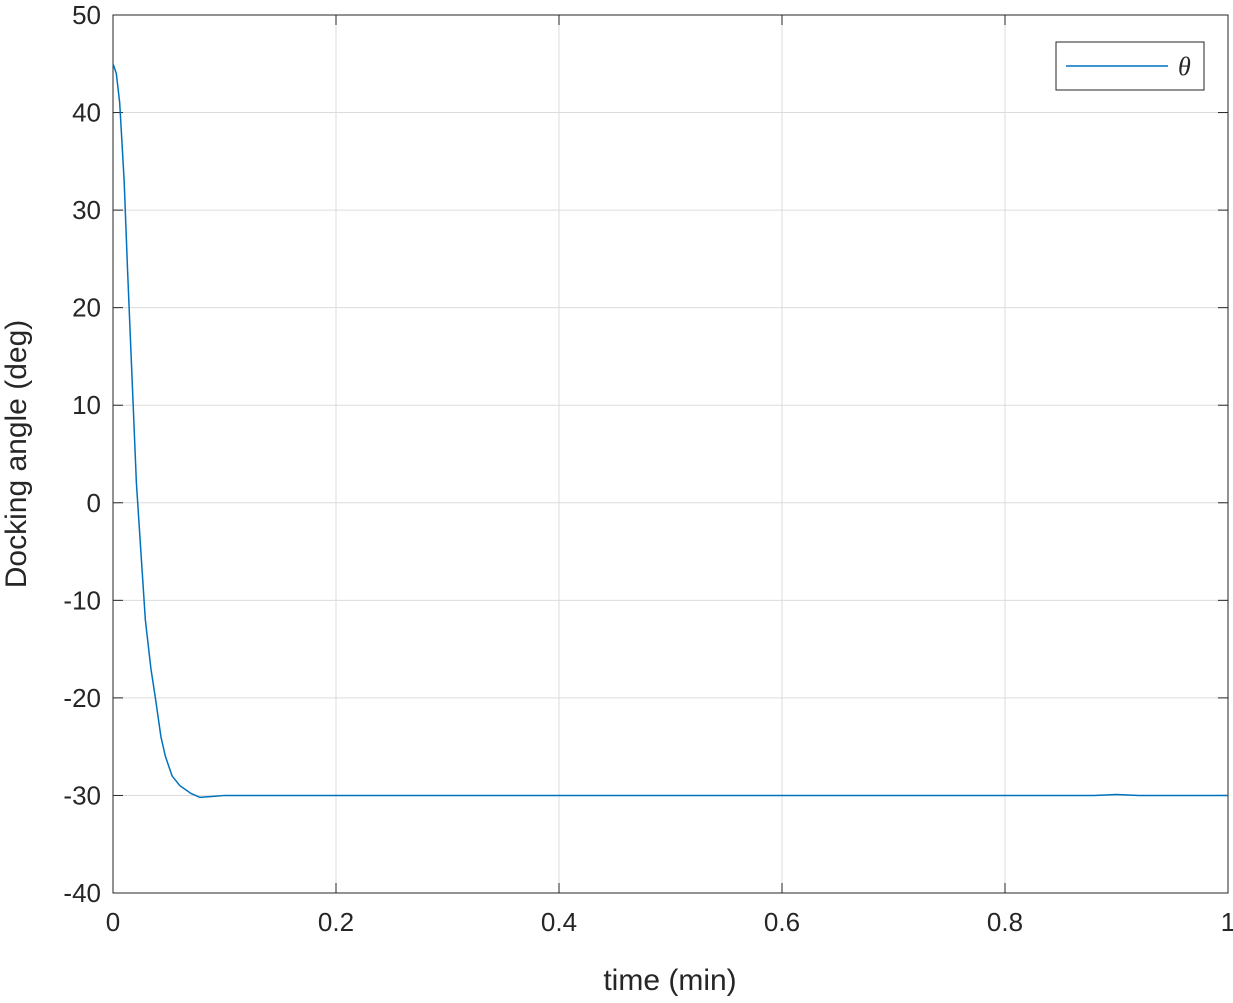 The image size is (1233, 1003). What do you see at coordinates (336, 922) in the screenshot?
I see `x-tick-label: 0.2` at bounding box center [336, 922].